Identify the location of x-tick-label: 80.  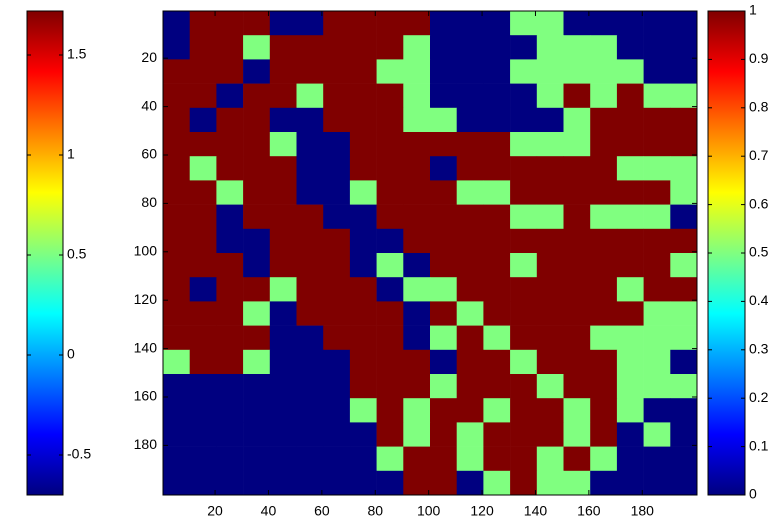
(375, 511).